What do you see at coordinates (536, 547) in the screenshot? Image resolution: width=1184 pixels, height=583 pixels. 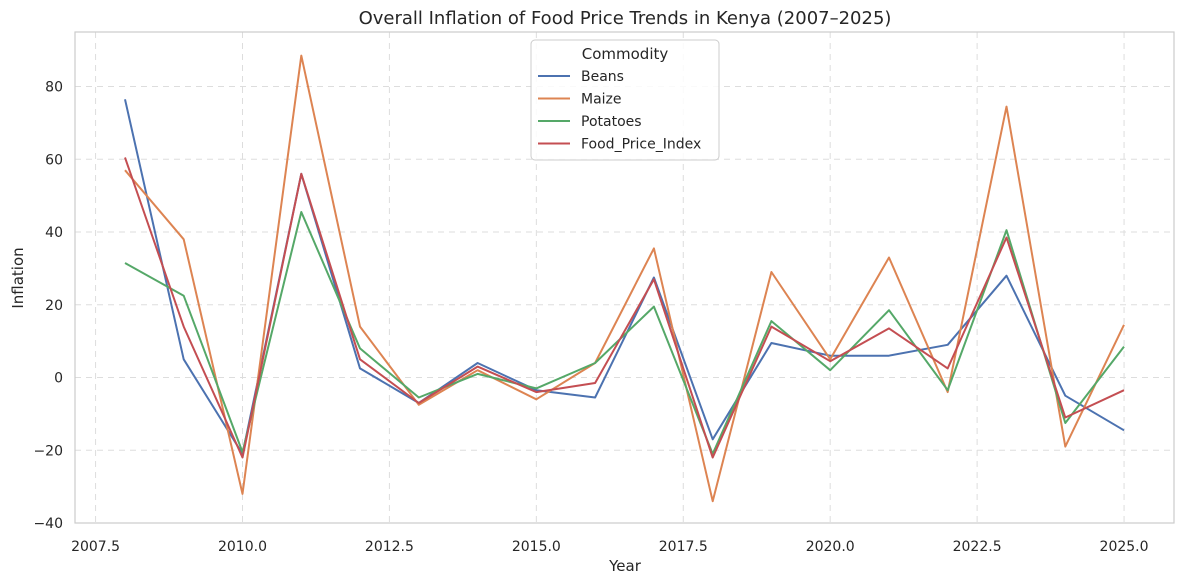 I see `x-tick-label: 2015.0` at bounding box center [536, 547].